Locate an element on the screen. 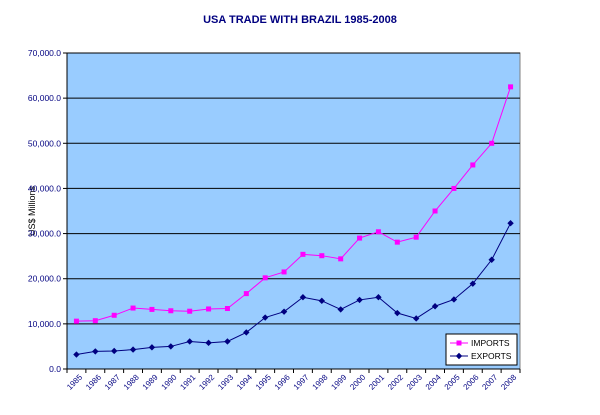  x-tick-label: 1997 is located at coordinates (301, 381).